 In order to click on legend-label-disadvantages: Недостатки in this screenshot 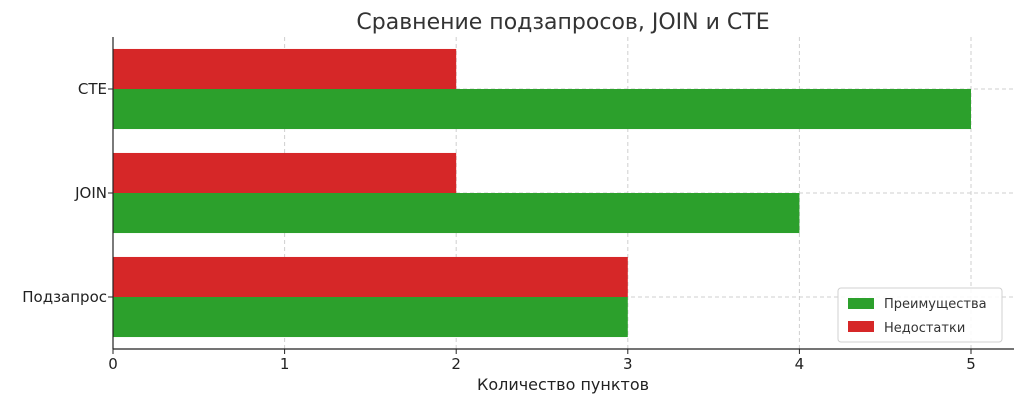, I will do `click(924, 328)`.